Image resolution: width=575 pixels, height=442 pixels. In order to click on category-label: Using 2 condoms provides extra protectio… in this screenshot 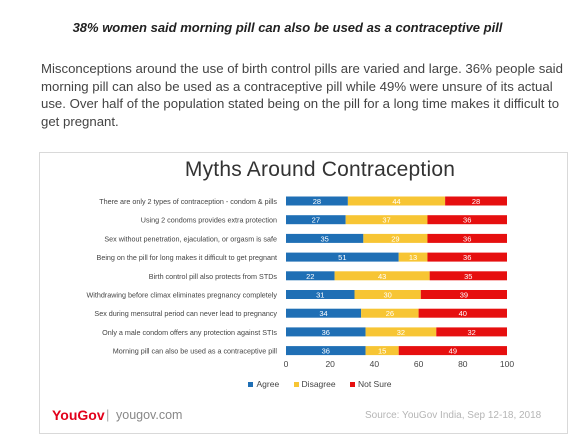, I will do `click(209, 220)`.